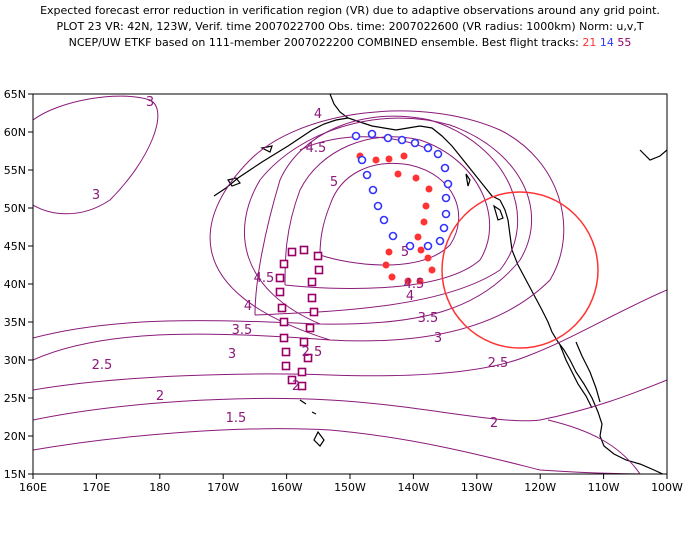 The width and height of the screenshot is (700, 540). I want to click on lon-tick-label: 100W, so click(667, 487).